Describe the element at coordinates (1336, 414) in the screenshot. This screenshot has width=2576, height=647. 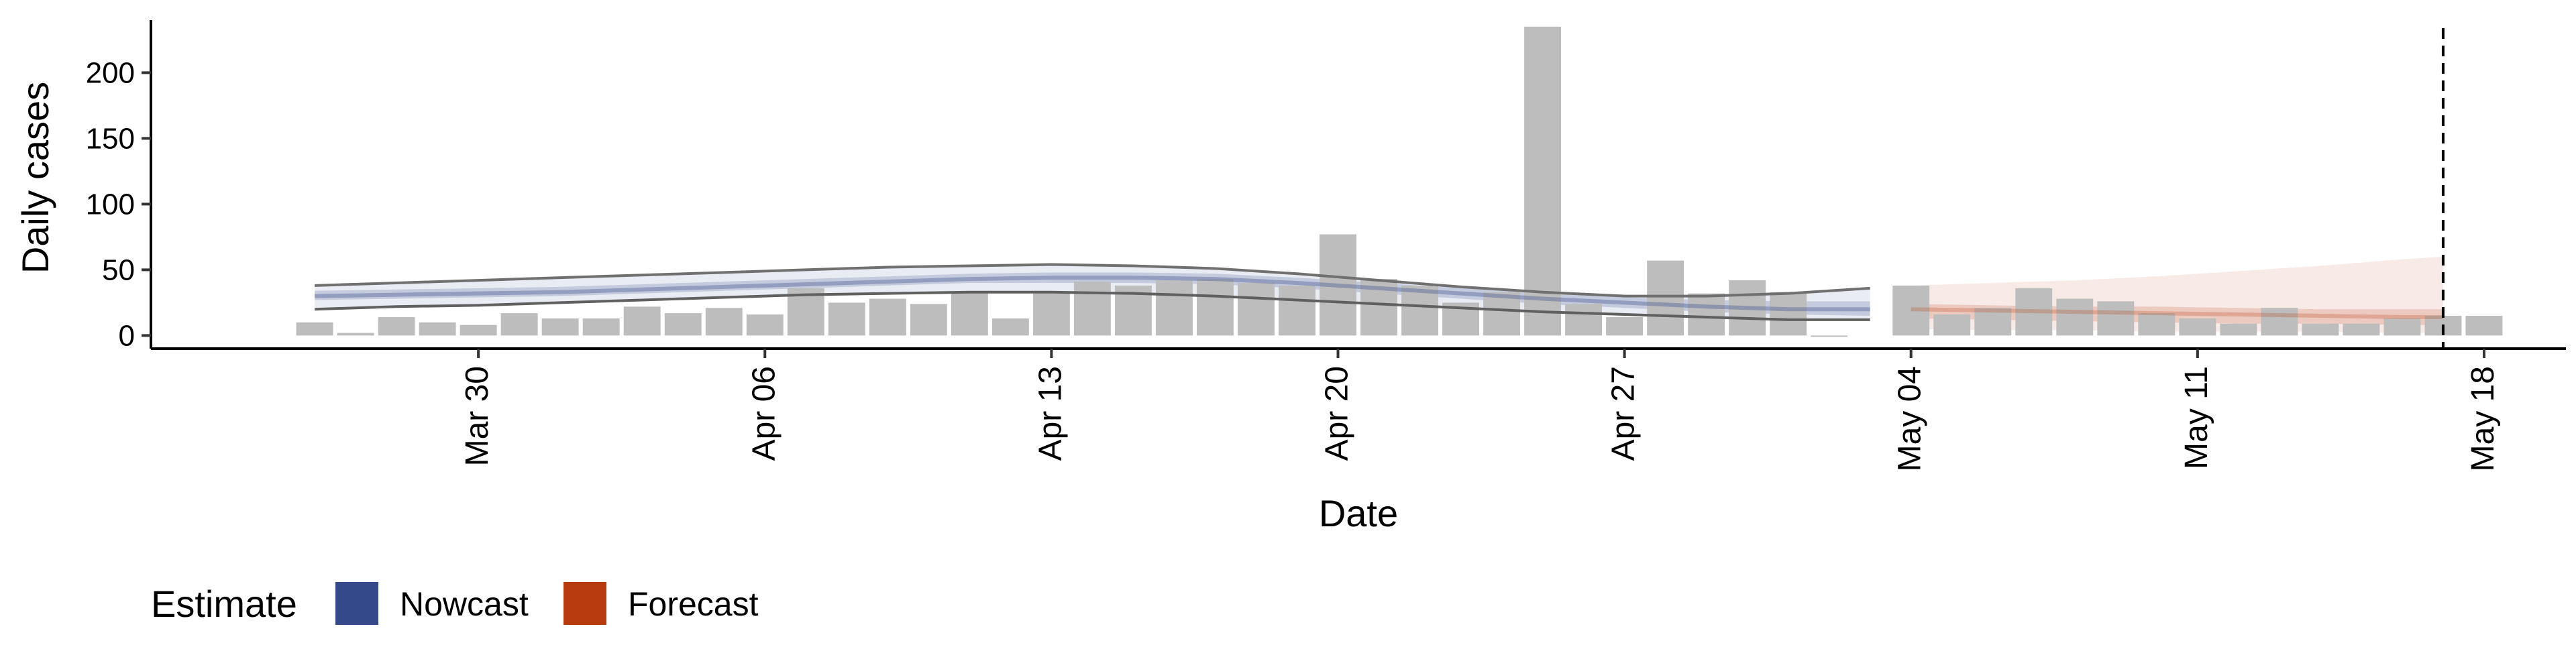
I see `x-tick-label: Apr 20` at that location.